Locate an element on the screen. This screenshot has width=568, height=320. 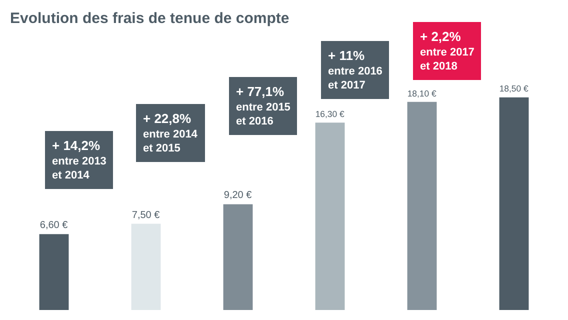
data-label: 7,50 € is located at coordinates (146, 215).